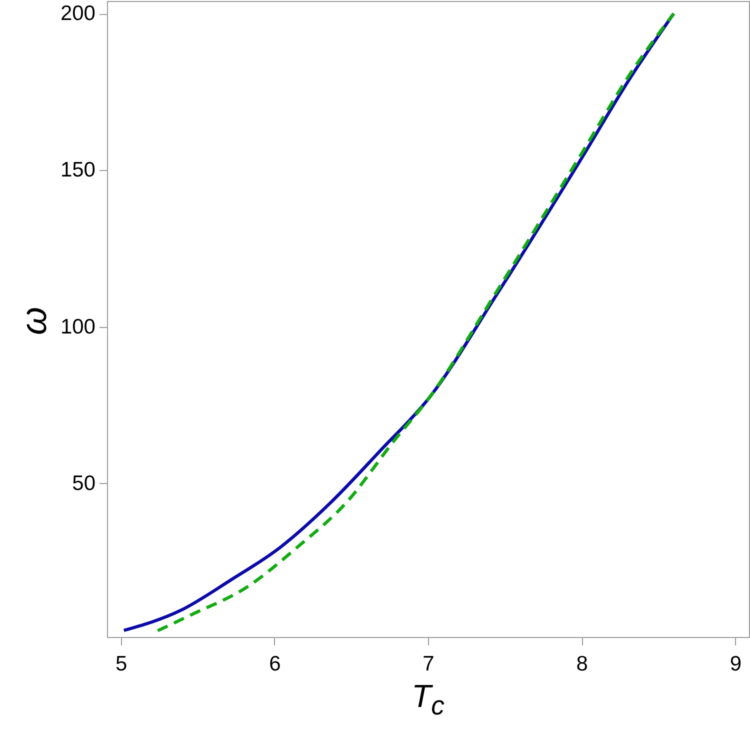  Describe the element at coordinates (34, 322) in the screenshot. I see `y-axis-title: ω` at that location.